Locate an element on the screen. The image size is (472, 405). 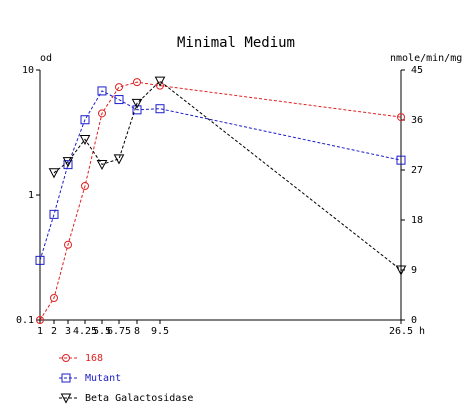
x-tick-label: 5.5 is located at coordinates (102, 331).